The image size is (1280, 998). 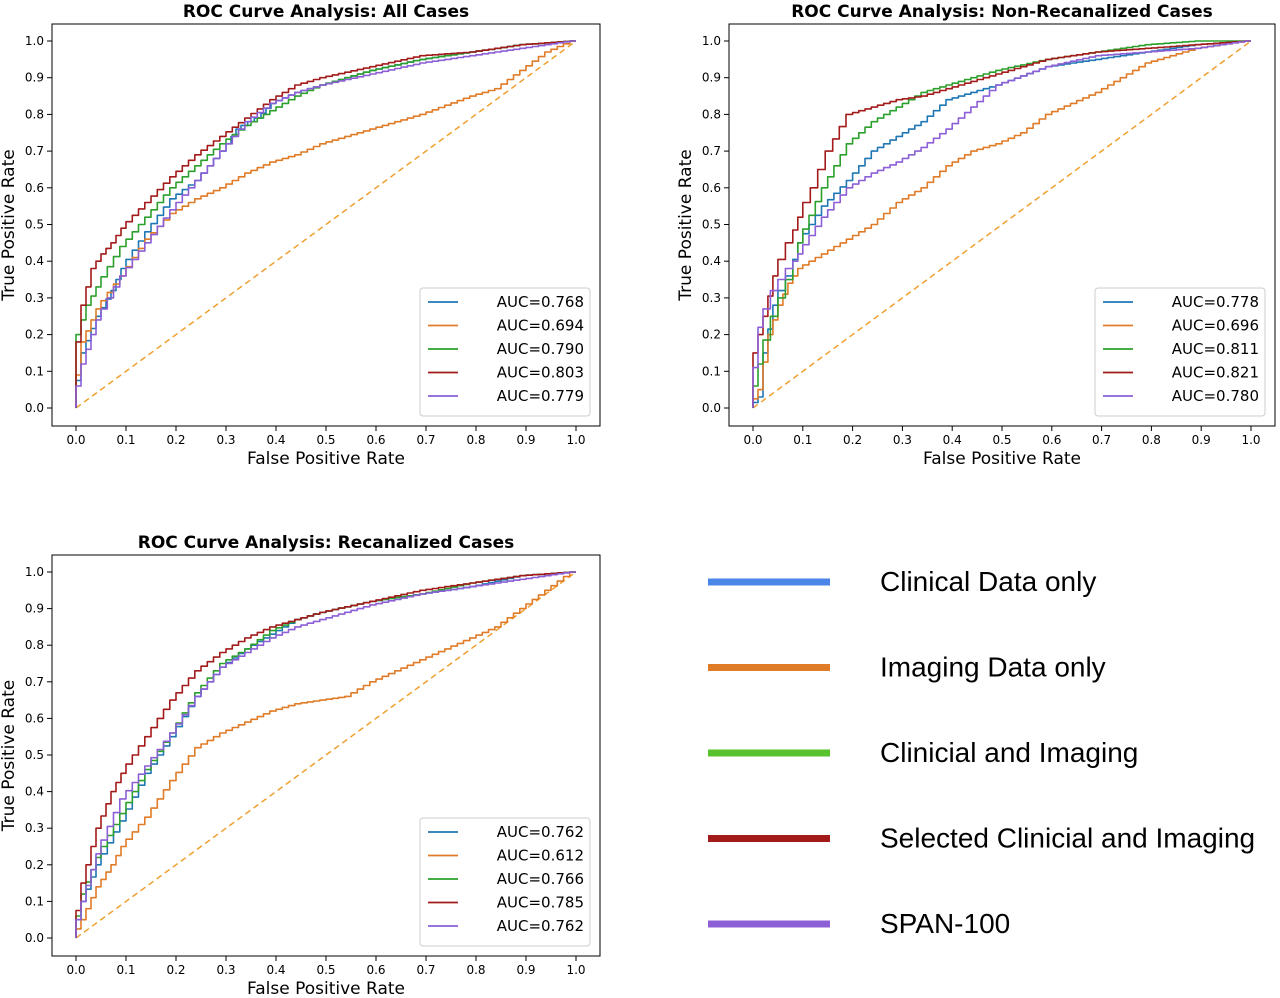 I want to click on legend-label: AUC=0.779, so click(x=540, y=396).